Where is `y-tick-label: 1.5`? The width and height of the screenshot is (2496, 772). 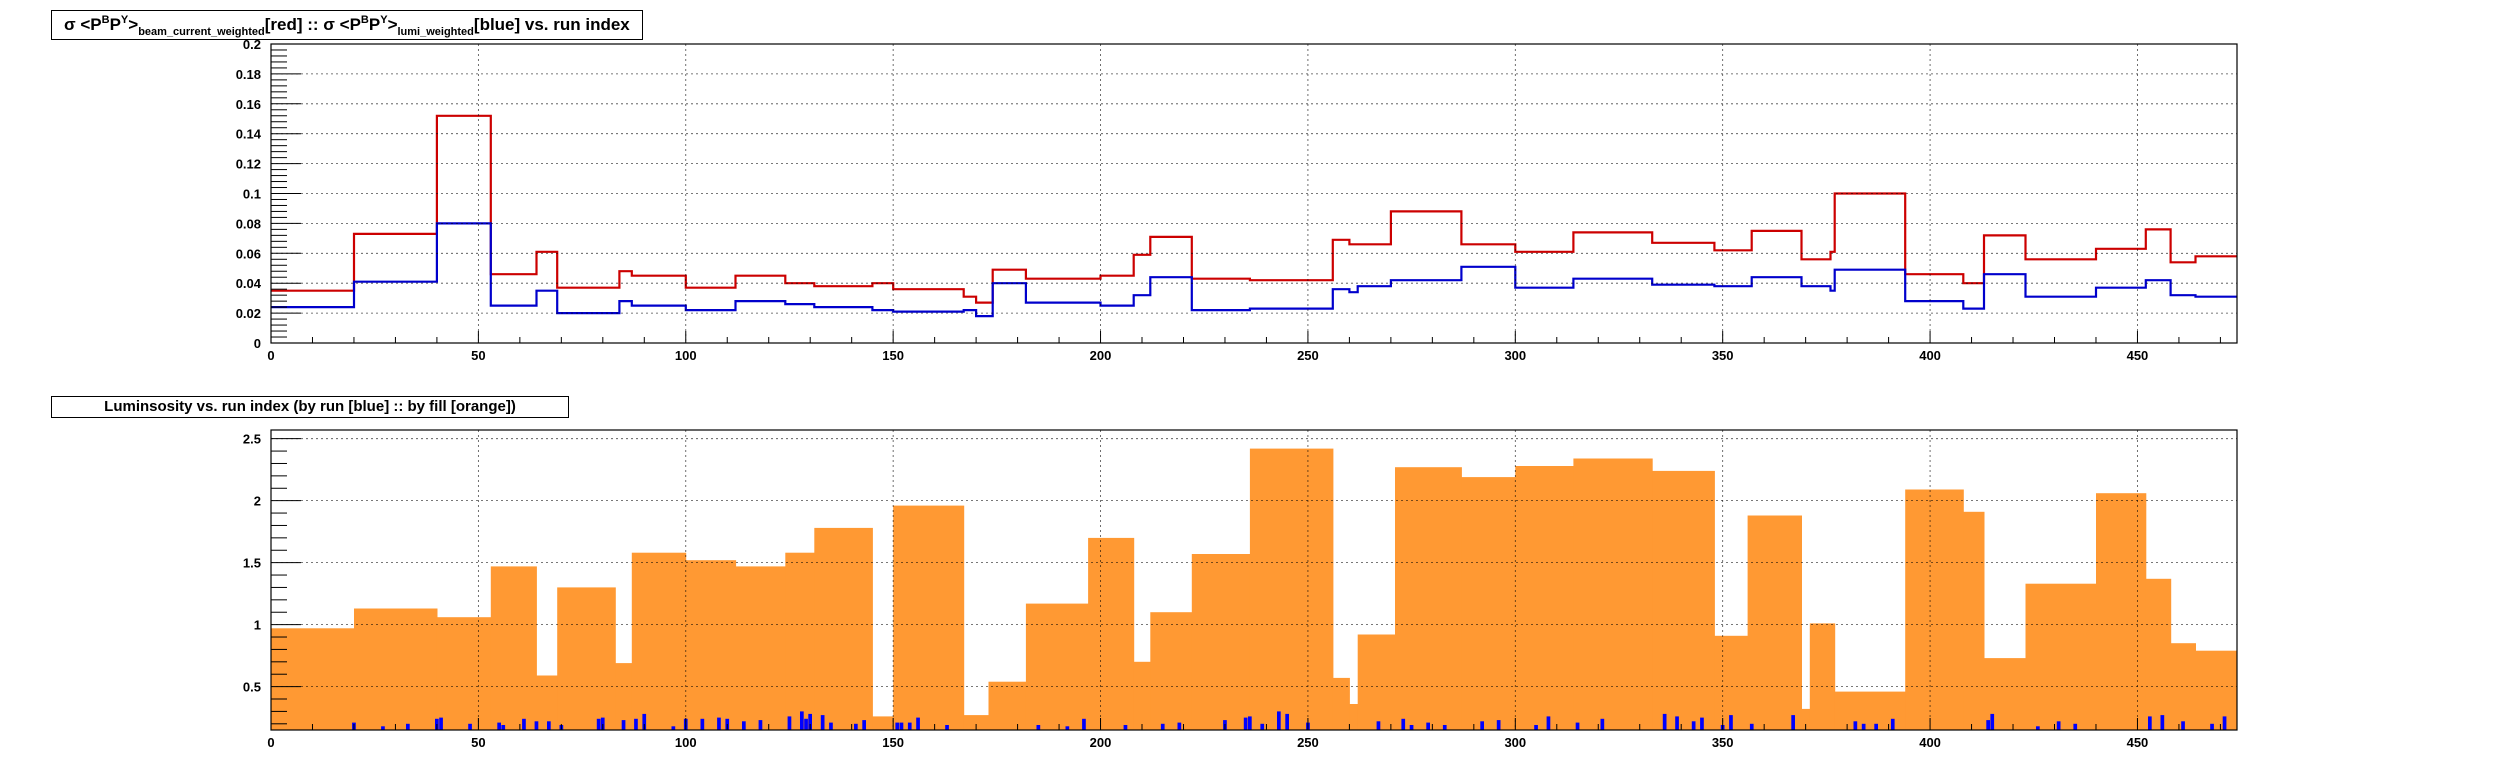
y-tick-label: 1.5 is located at coordinates (252, 563).